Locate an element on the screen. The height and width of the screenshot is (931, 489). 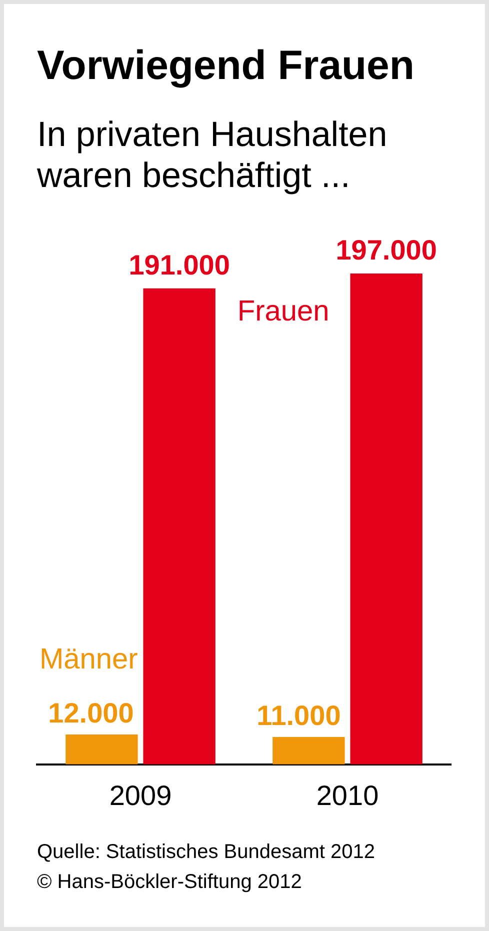
data-label: 197.000 is located at coordinates (386, 250).